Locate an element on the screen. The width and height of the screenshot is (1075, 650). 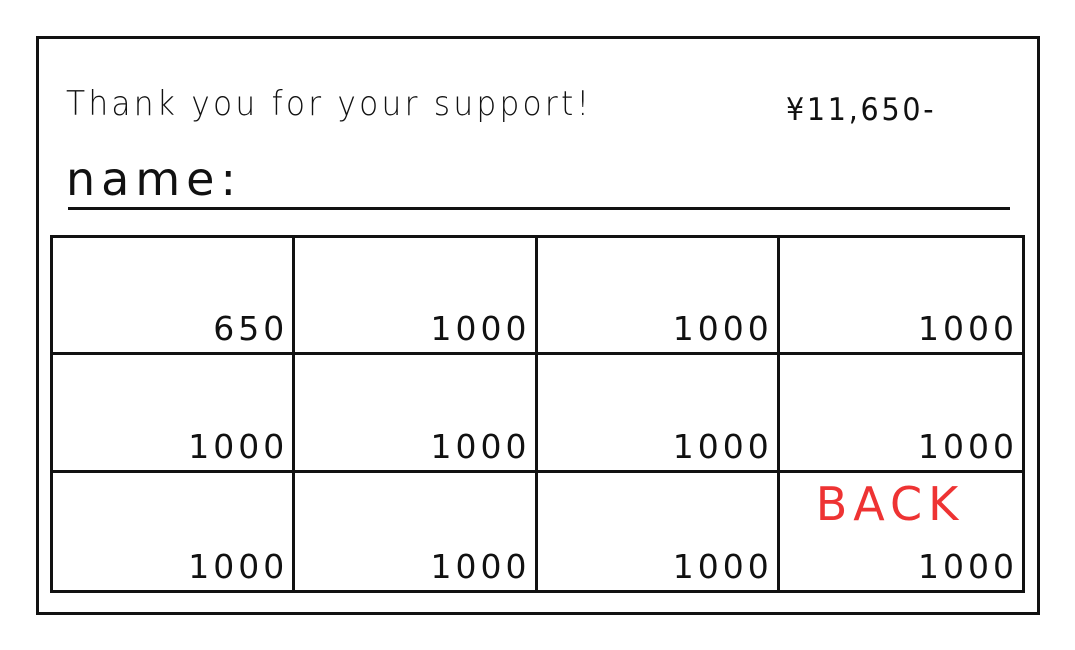
amount-value: 650 is located at coordinates (251, 329).